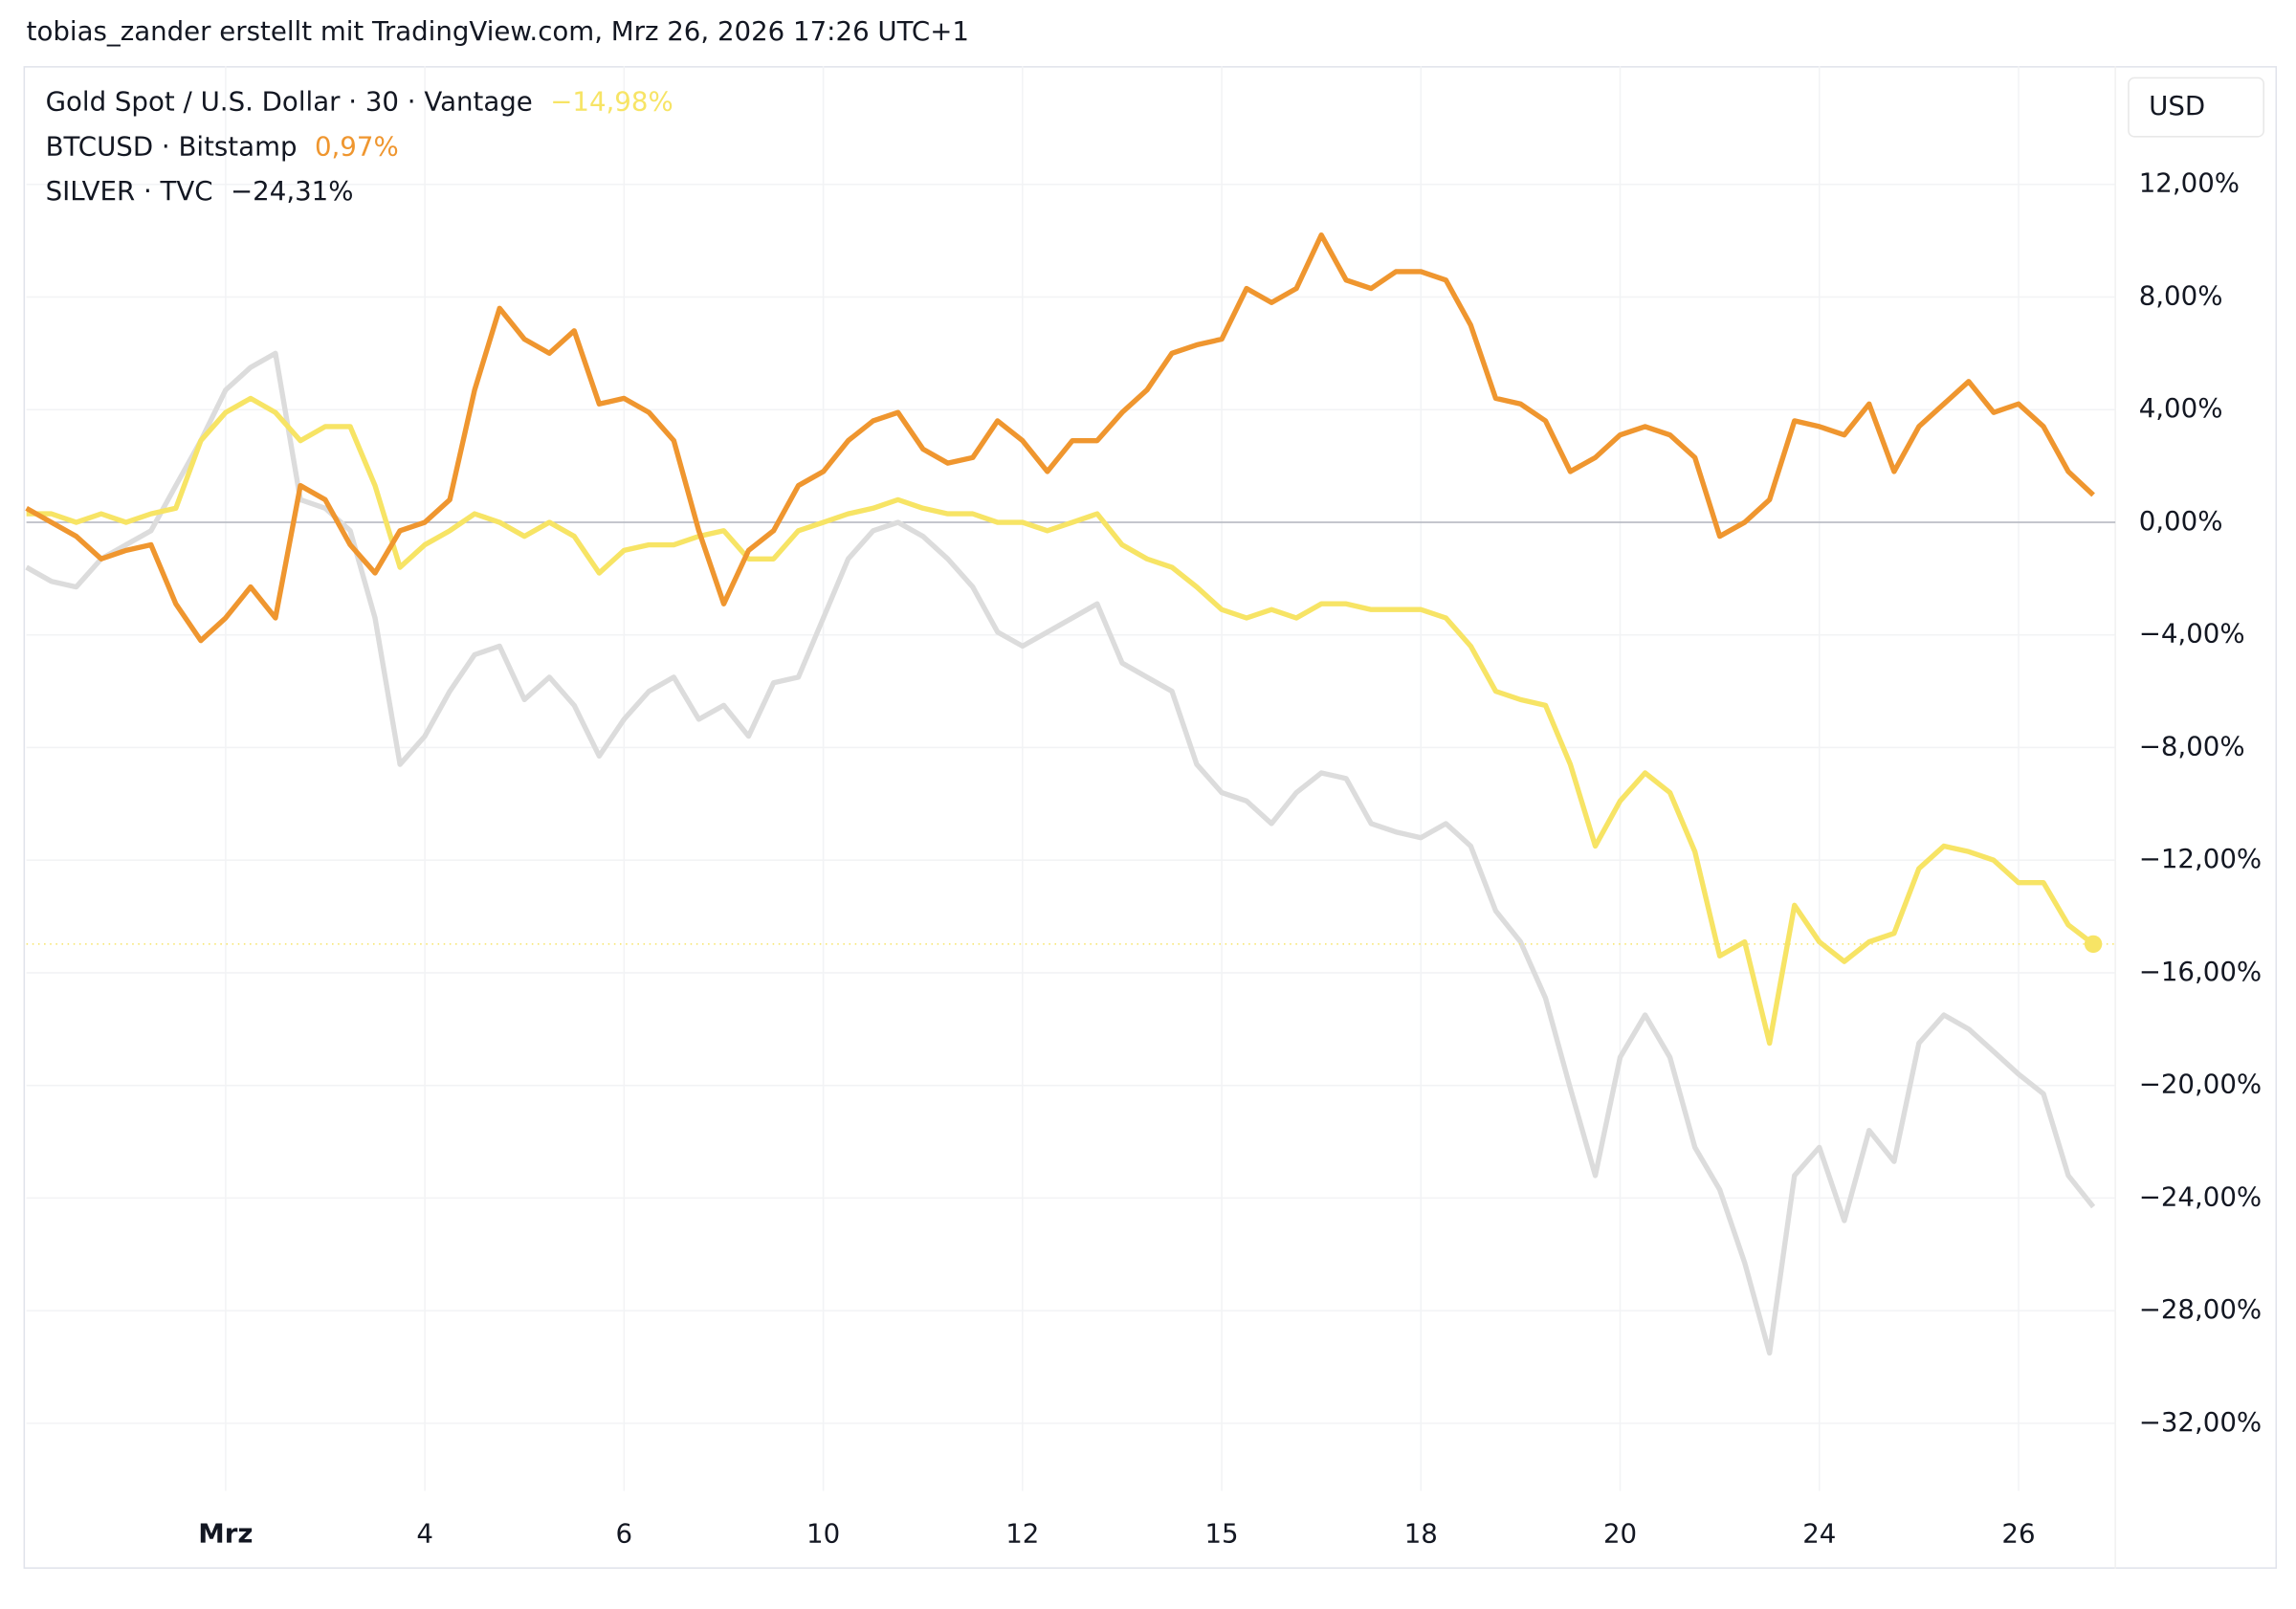 This screenshot has height=1609, width=2296. I want to click on x-tick-label: 18, so click(1421, 1534).